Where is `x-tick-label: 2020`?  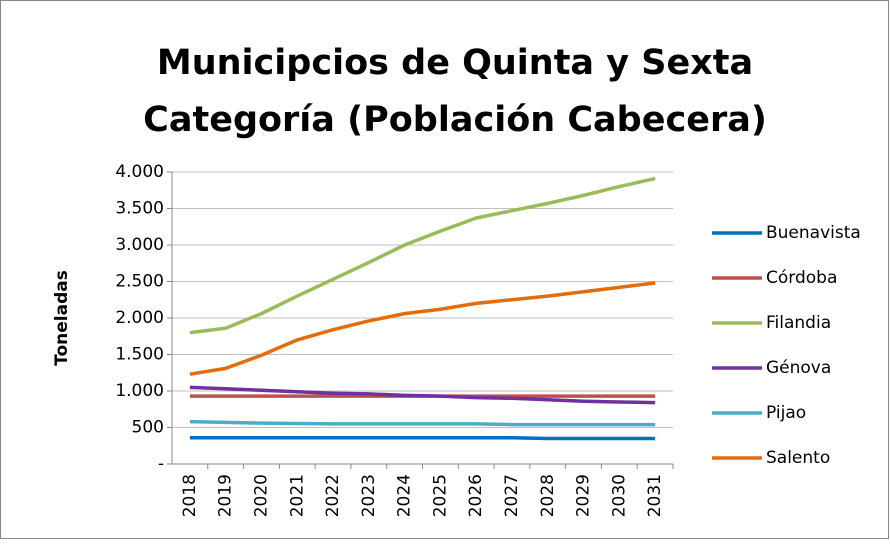 x-tick-label: 2020 is located at coordinates (261, 495).